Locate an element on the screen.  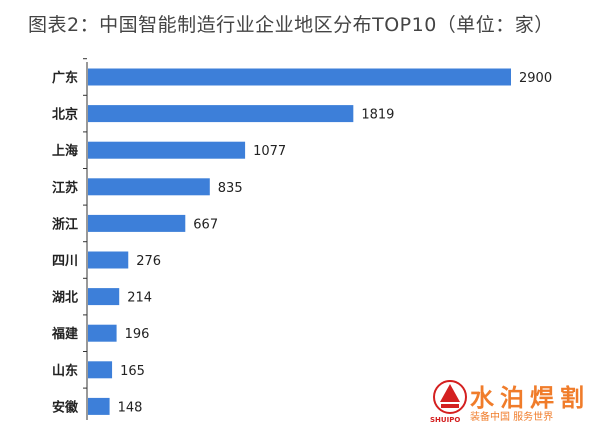
data-label: 148 is located at coordinates (130, 407).